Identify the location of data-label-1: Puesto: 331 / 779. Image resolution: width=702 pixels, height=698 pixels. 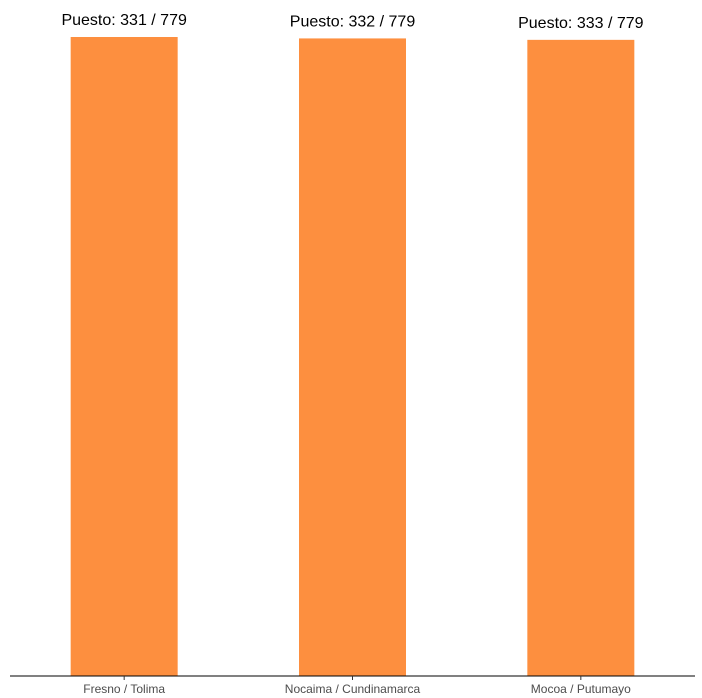
(124, 20).